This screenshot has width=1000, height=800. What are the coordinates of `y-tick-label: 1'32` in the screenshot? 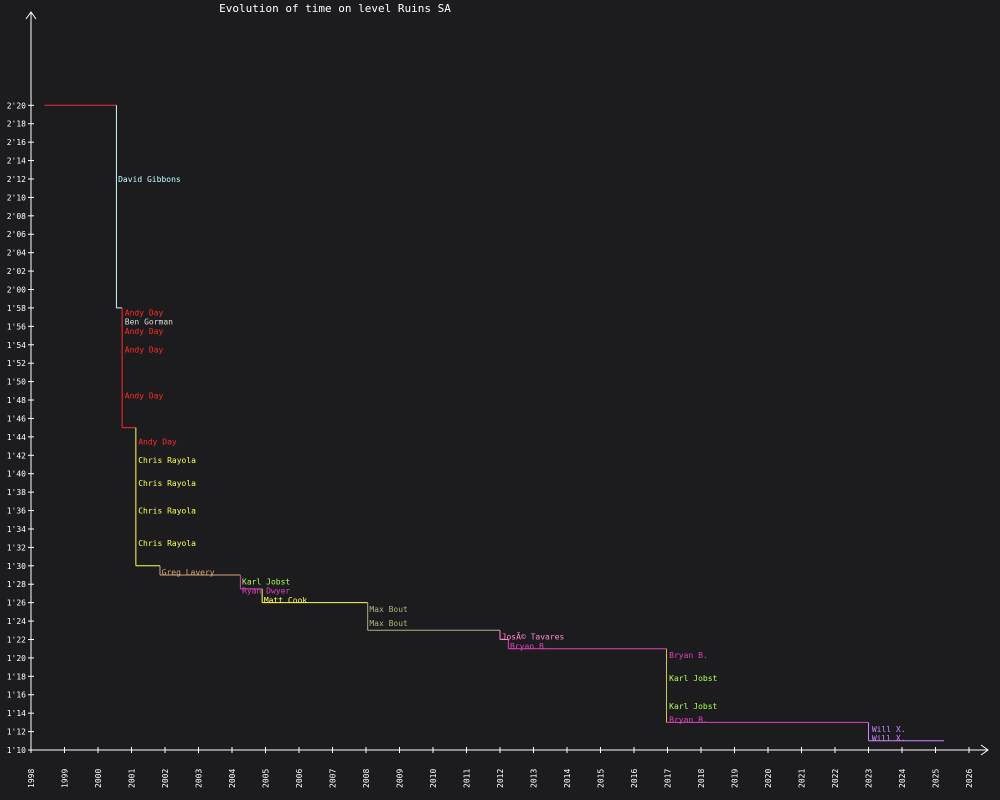 It's located at (16, 547).